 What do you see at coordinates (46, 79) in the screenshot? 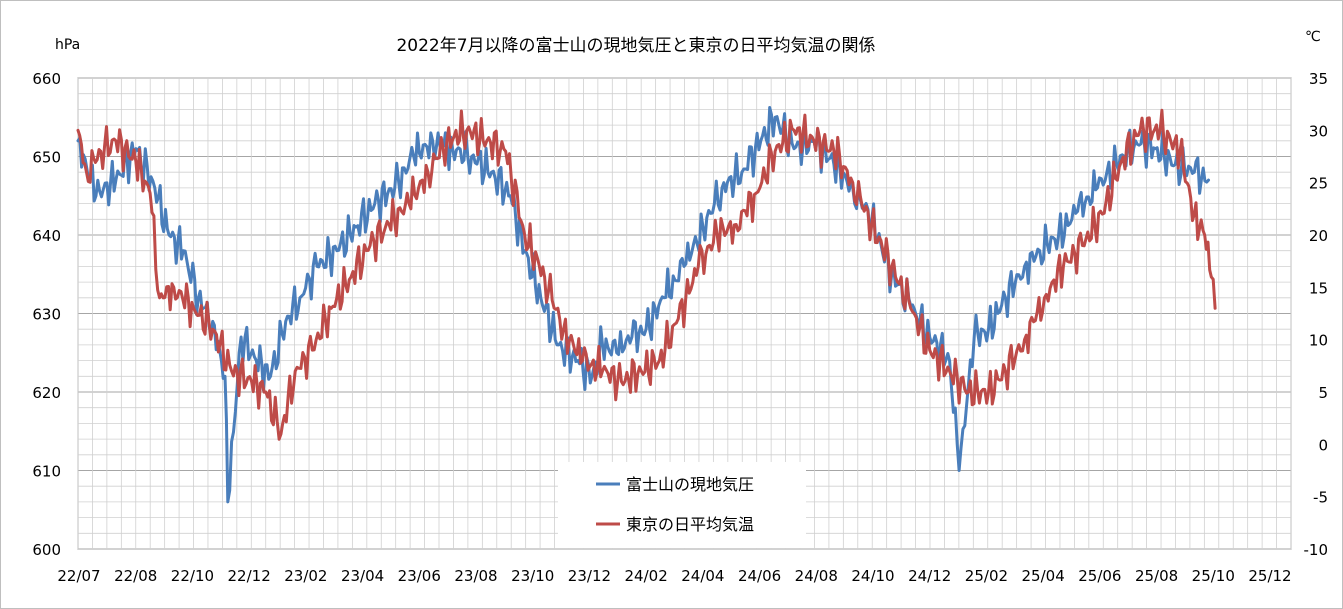
I see `y-left-tick-label: 660` at bounding box center [46, 79].